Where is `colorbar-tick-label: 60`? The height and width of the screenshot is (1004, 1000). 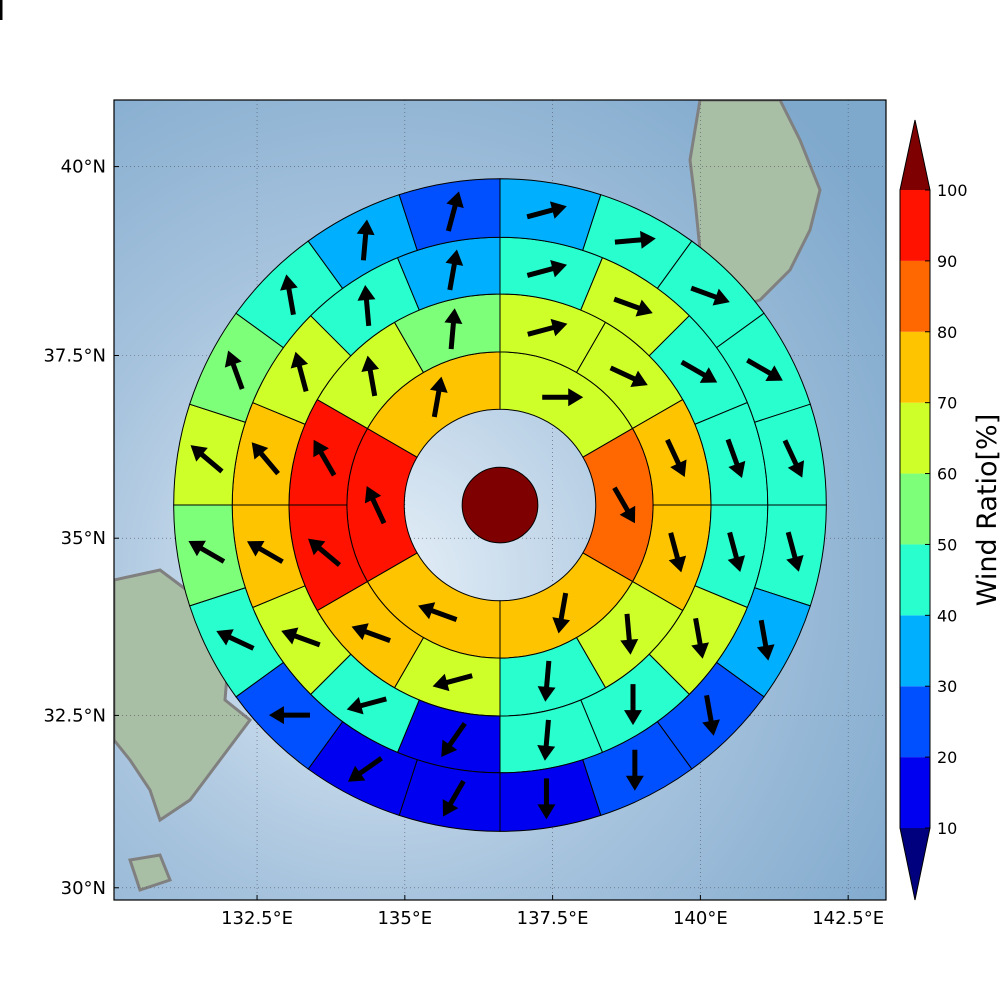
colorbar-tick-label: 60 is located at coordinates (947, 474).